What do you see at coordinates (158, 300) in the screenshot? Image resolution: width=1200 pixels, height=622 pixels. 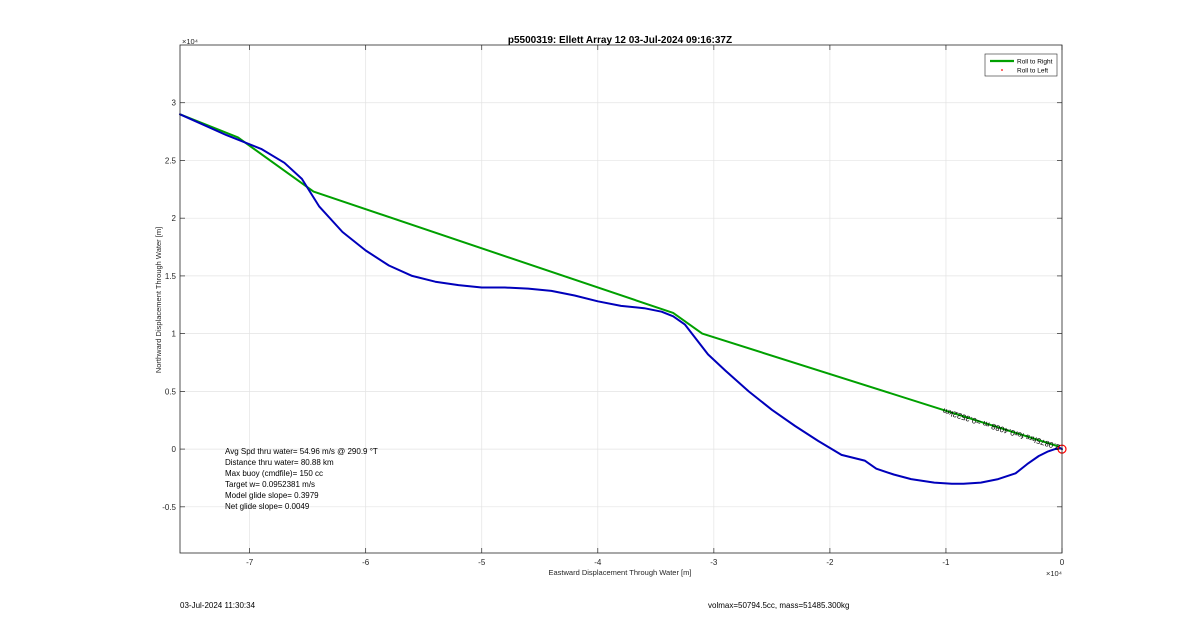 I see `y-axis-label: Northward Displacement Through Water [m]` at bounding box center [158, 300].